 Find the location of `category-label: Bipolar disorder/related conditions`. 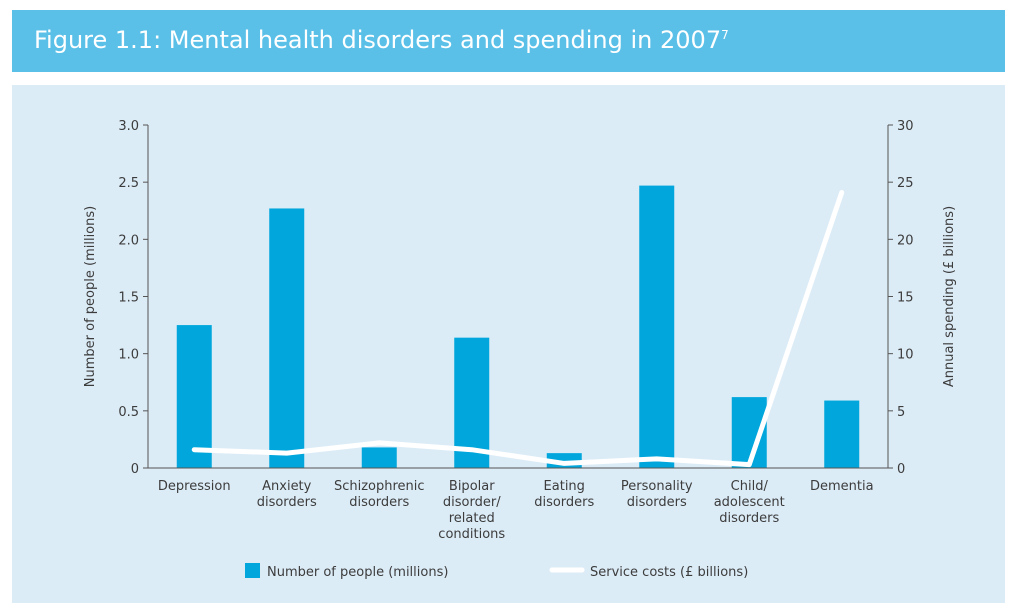

category-label: Bipolar disorder/related conditions is located at coordinates (471, 510).